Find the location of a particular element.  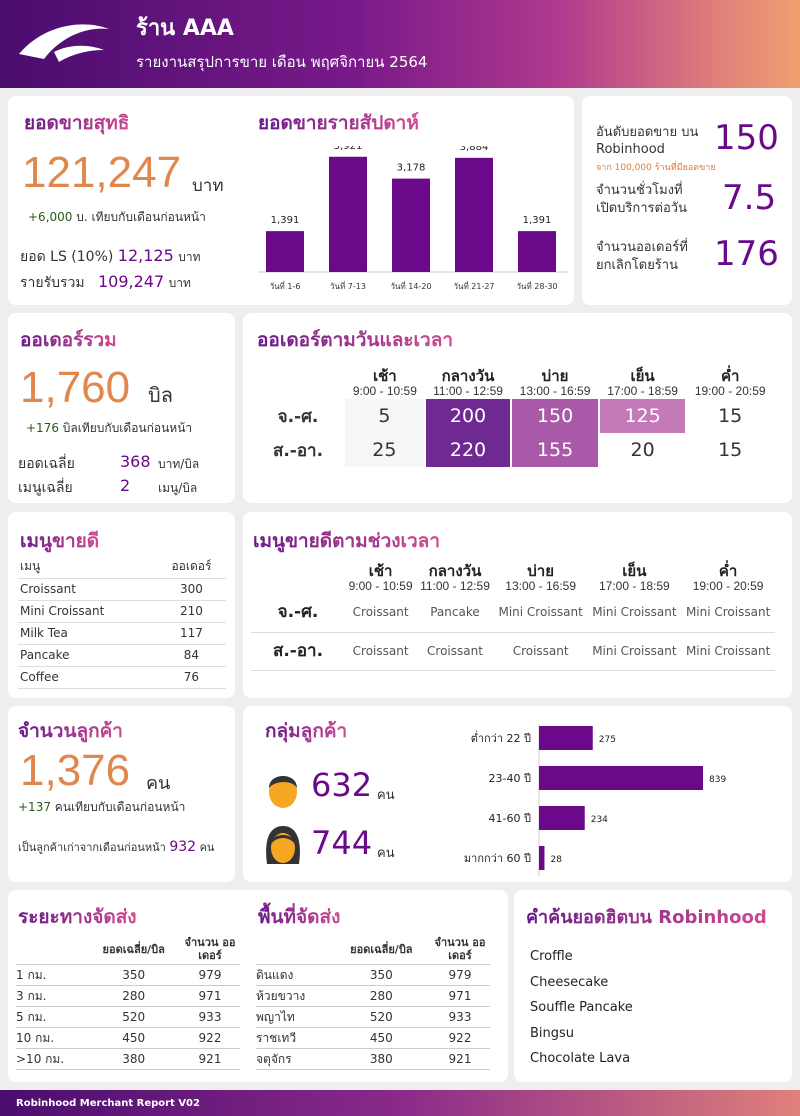

area-title: พื้นที่จัดส่ง is located at coordinates (299, 917).